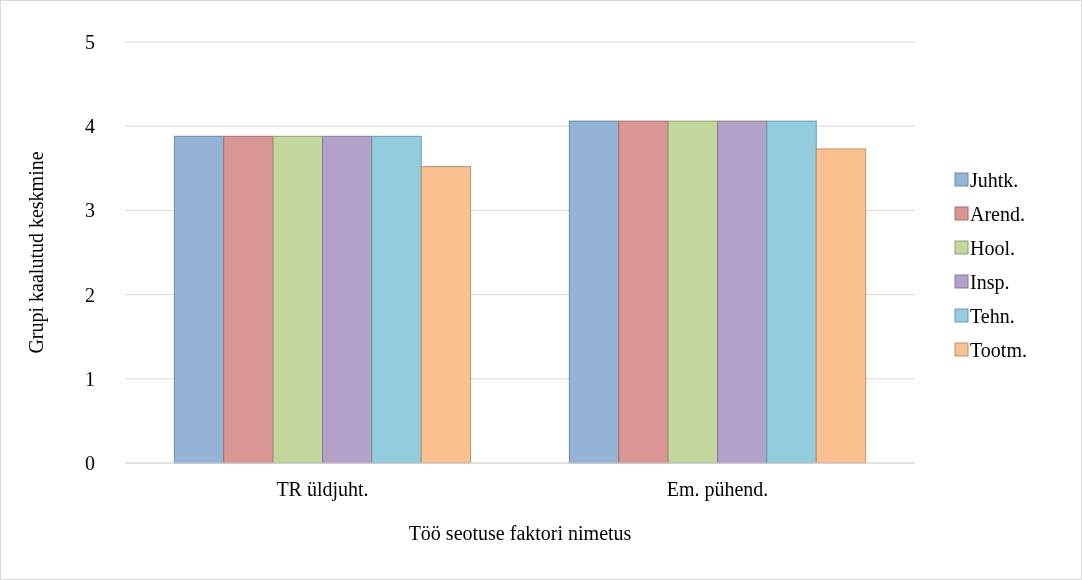 This screenshot has height=580, width=1082. I want to click on legend-label: Tehn., so click(992, 316).